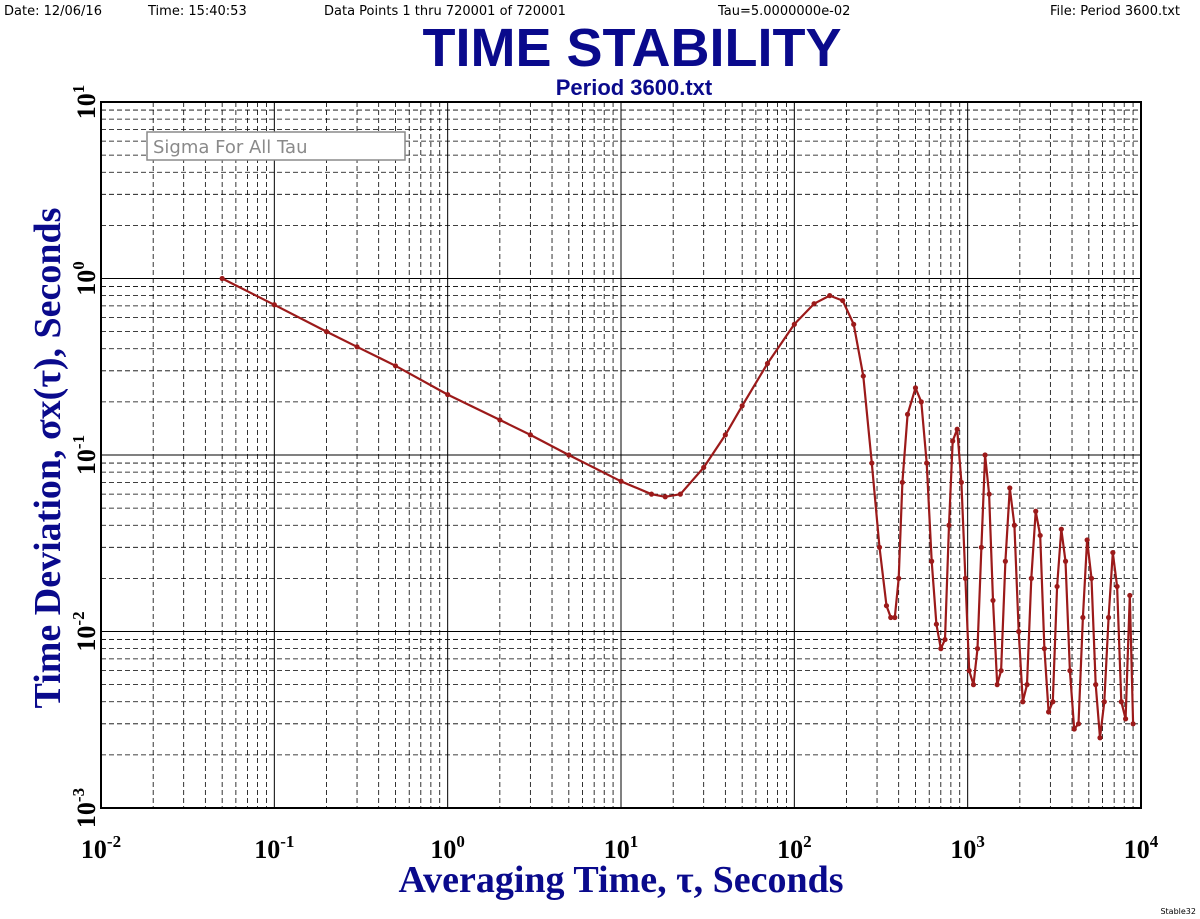 The height and width of the screenshot is (919, 1200). I want to click on header-data-points: Data Points 1 thru 720001 of 720001, so click(445, 11).